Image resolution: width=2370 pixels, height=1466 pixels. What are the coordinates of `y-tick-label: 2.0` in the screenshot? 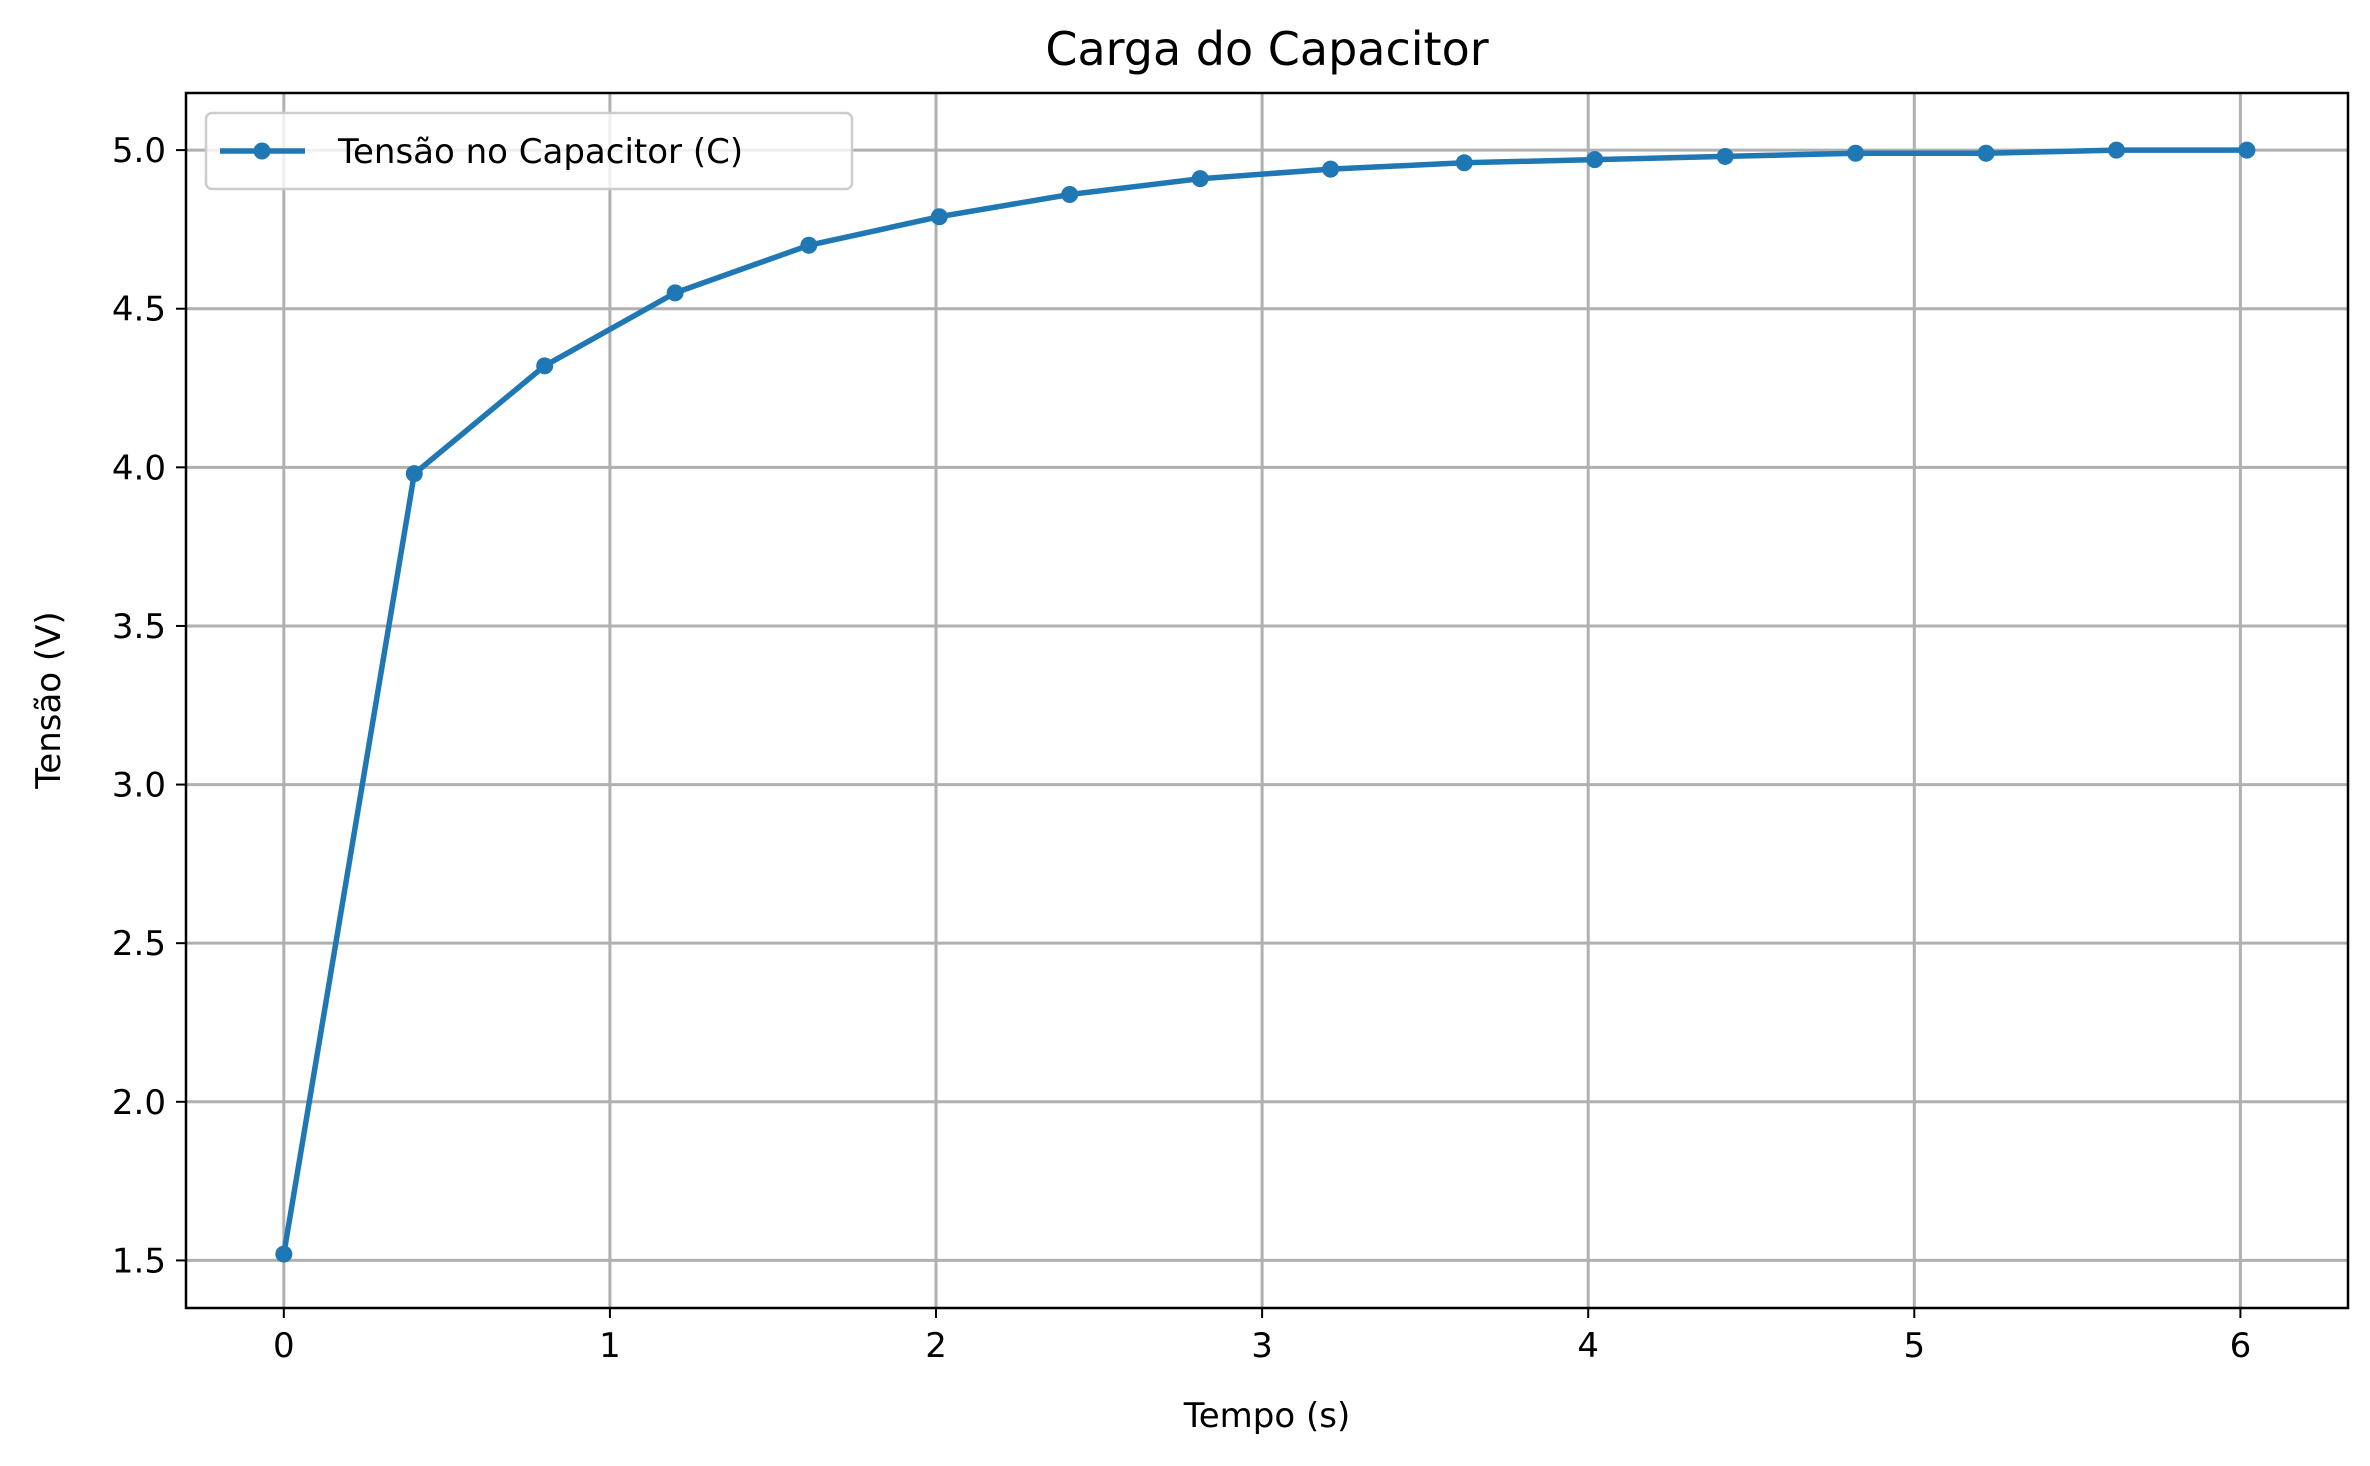 It's located at (139, 1103).